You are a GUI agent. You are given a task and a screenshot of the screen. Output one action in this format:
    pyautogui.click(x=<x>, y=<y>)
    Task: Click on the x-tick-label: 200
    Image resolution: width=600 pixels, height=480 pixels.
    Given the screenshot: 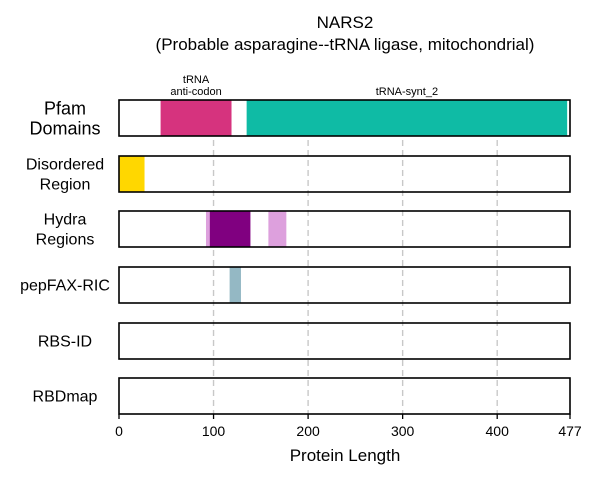 What is the action you would take?
    pyautogui.click(x=308, y=431)
    